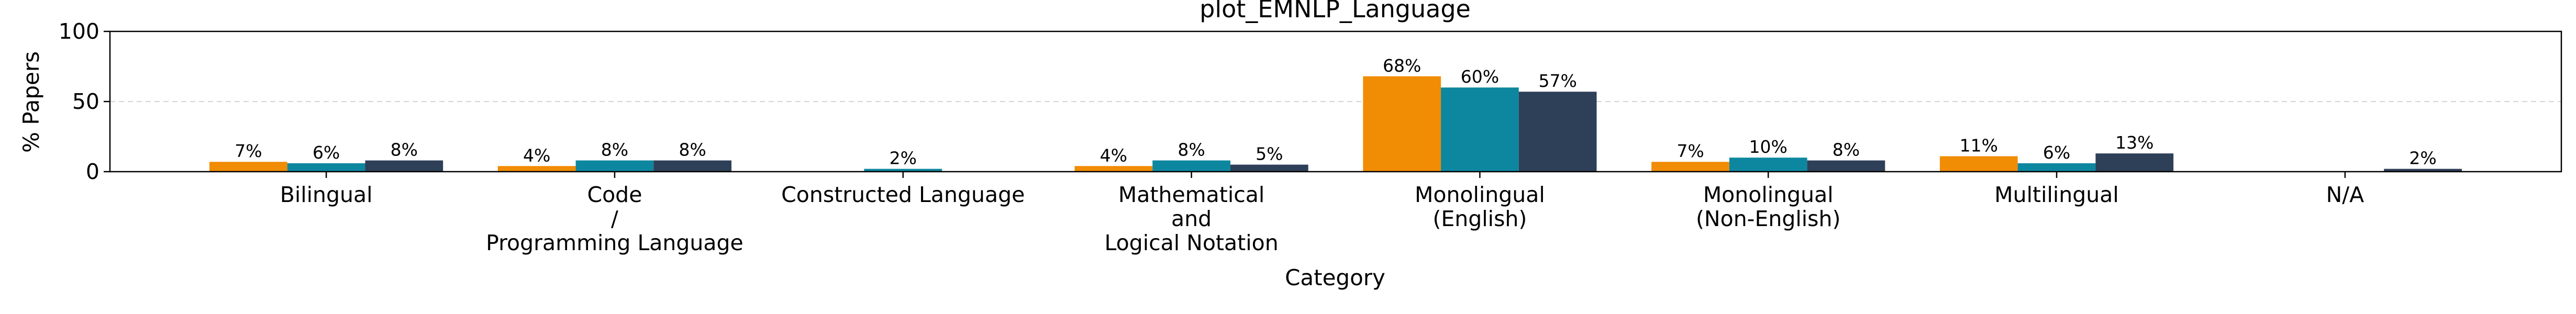 This screenshot has height=314, width=2576. What do you see at coordinates (2134, 142) in the screenshot?
I see `data-label: 13%` at bounding box center [2134, 142].